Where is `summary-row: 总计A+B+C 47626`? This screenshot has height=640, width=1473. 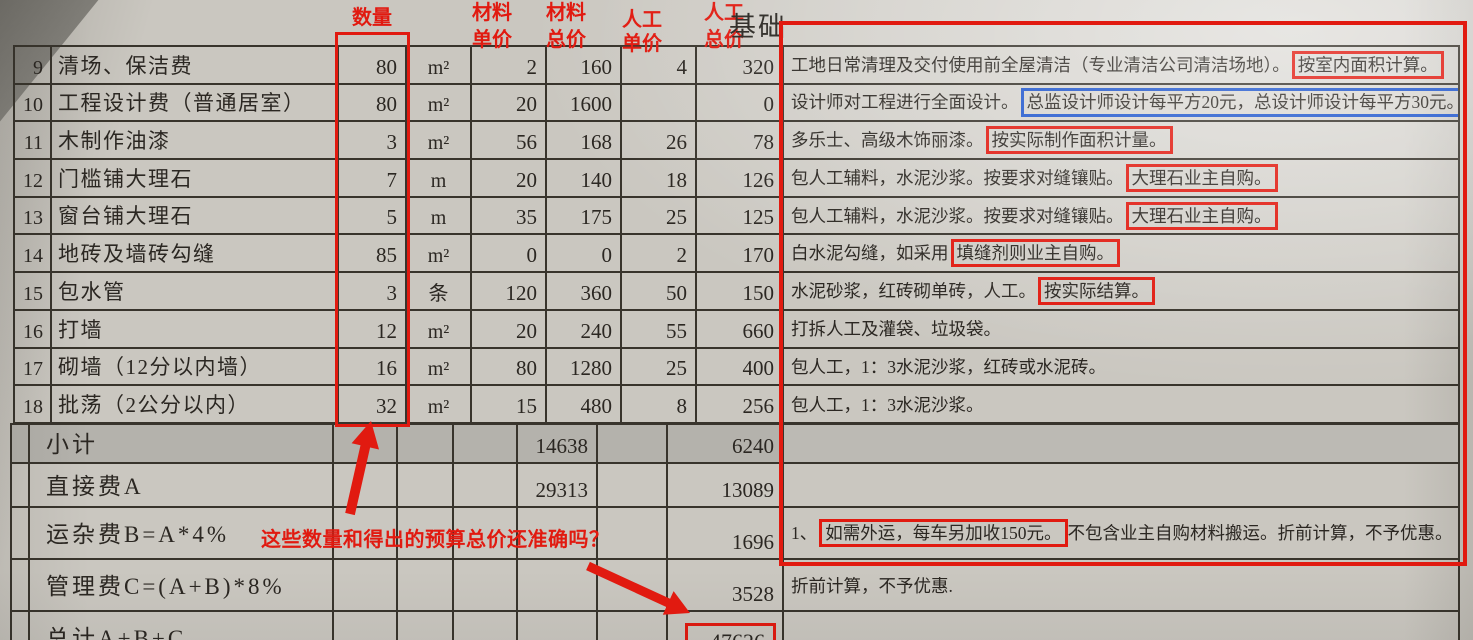 summary-row: 总计A+B+C 47626 is located at coordinates (735, 625).